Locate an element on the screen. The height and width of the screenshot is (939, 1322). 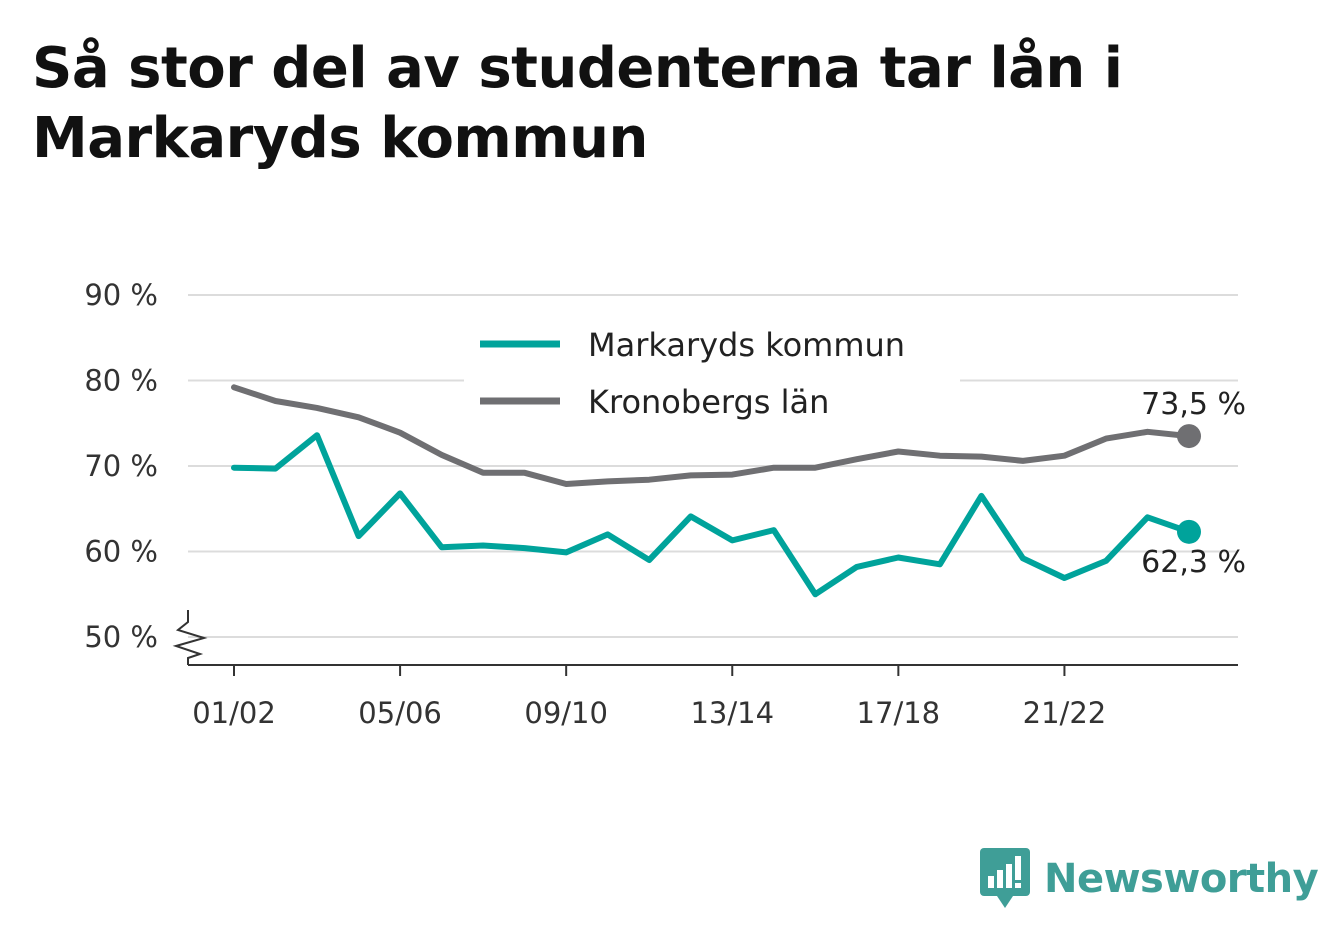
y-axis-tick-labels: 50 % 60 % 70 % 80 % 90 % is located at coordinates (121, 466).